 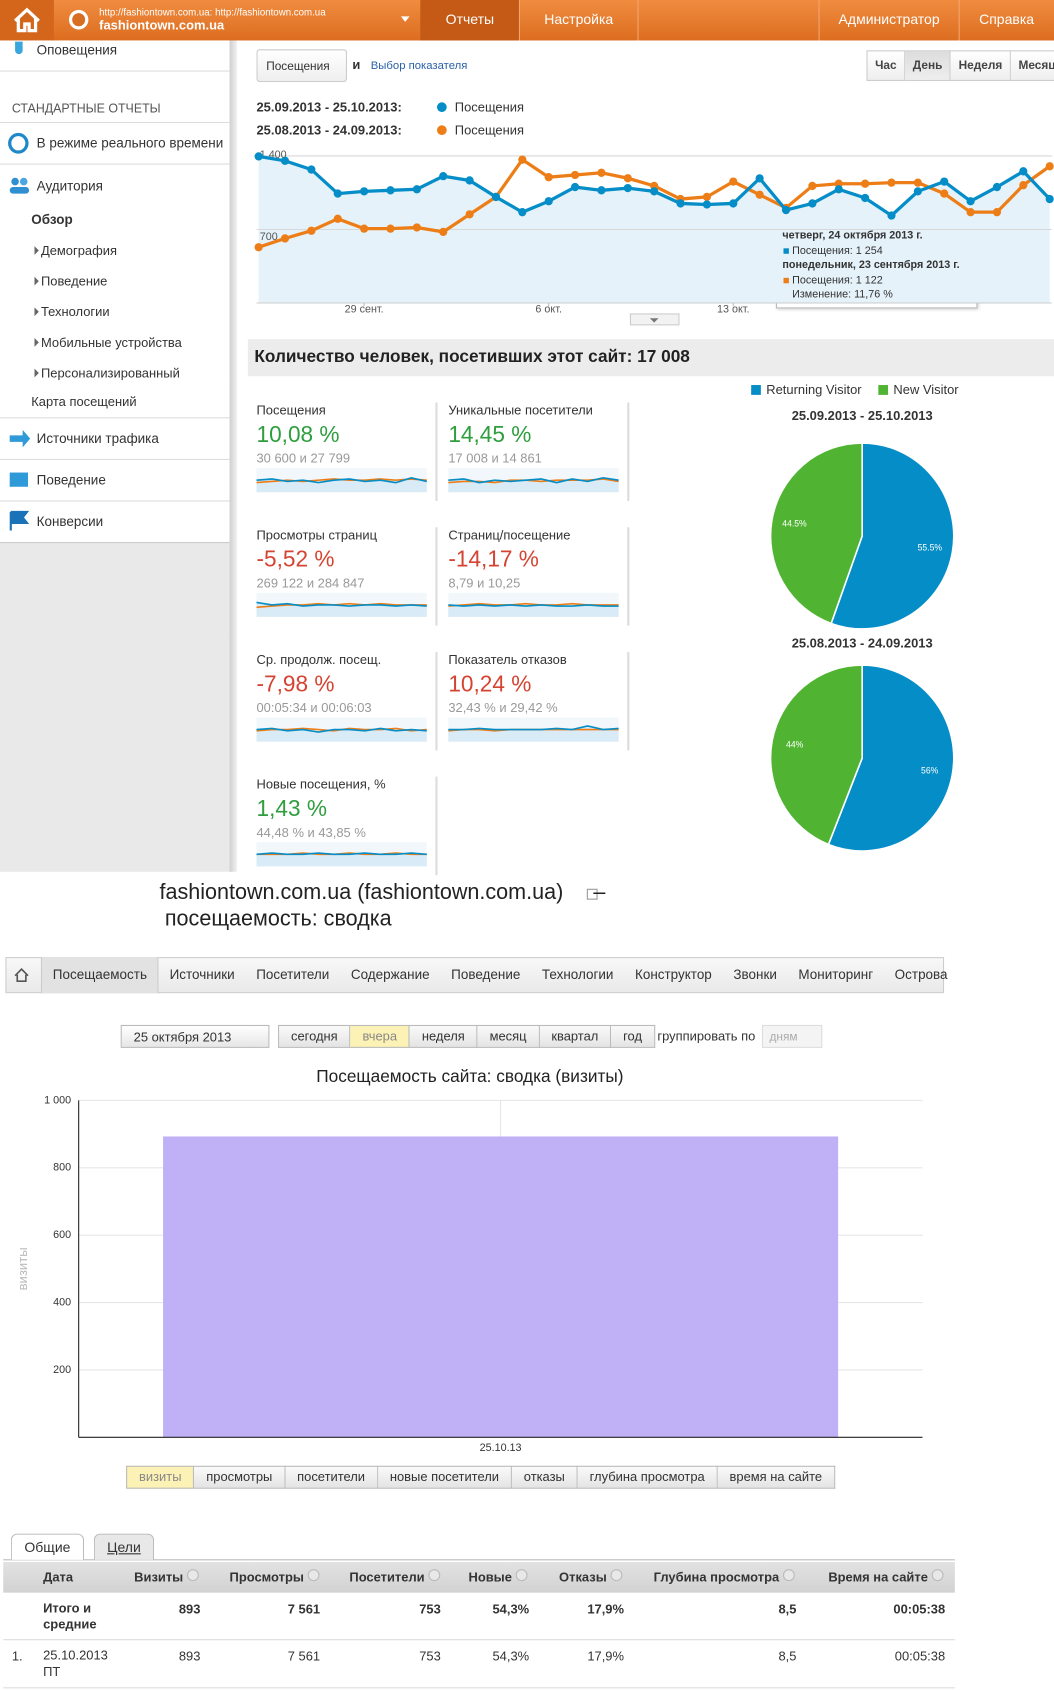 I want to click on metric-button: время на сайте, so click(x=776, y=1477).